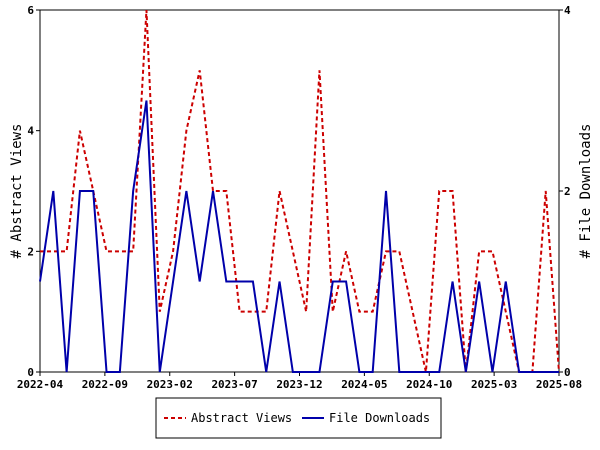 The height and width of the screenshot is (450, 600). I want to click on legend-label-abstract-views: Abstract Views, so click(241, 418).